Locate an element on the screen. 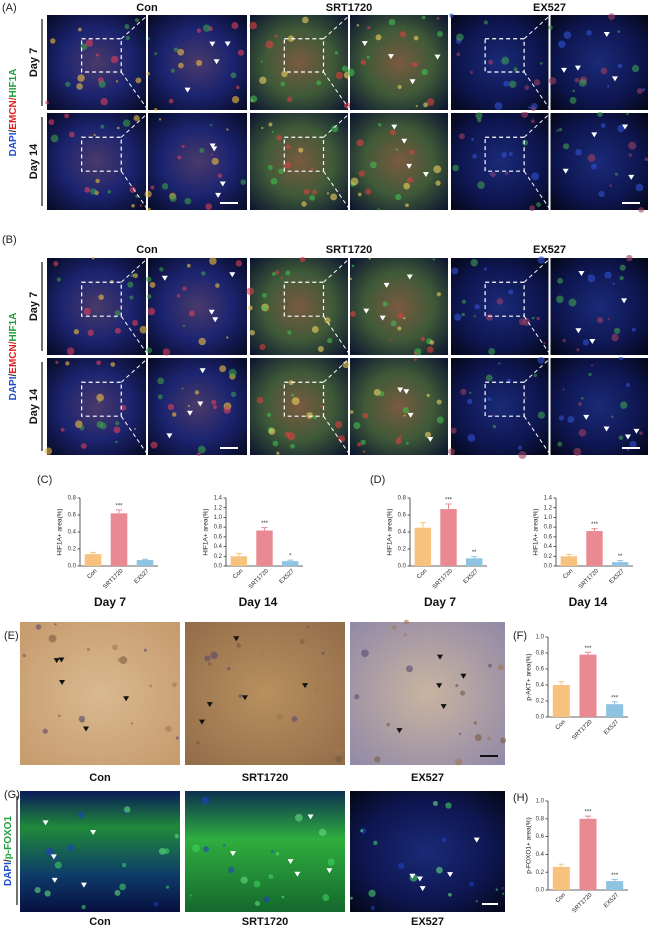 Image resolution: width=650 pixels, height=929 pixels. significance: ** is located at coordinates (474, 553).